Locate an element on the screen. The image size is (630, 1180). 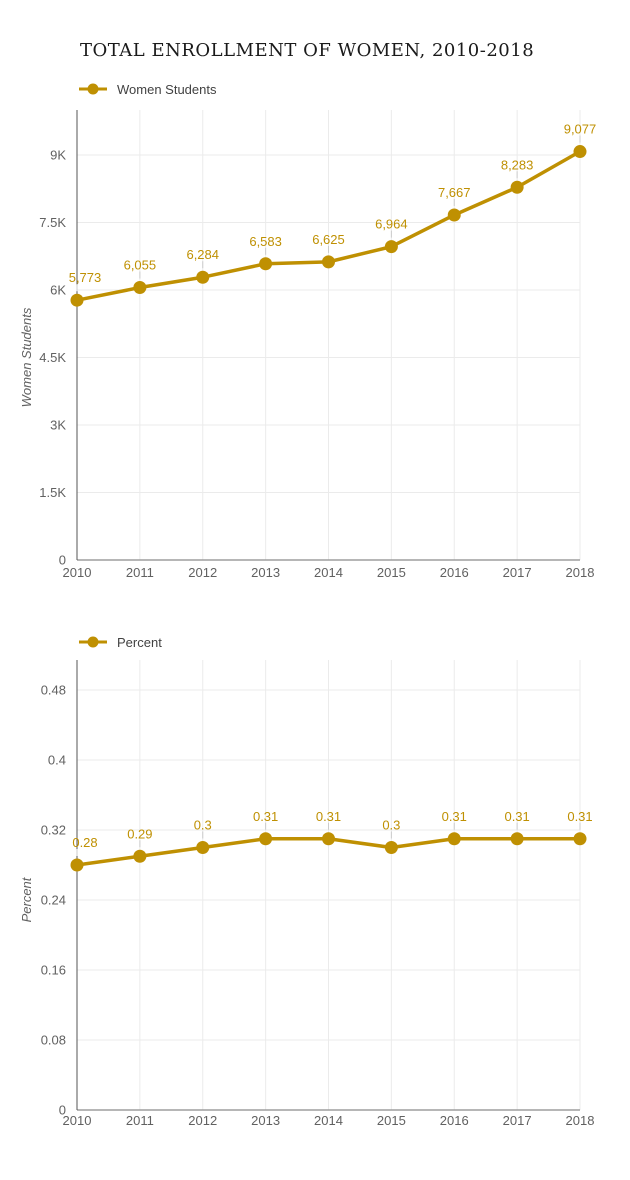
data-point-label: 6,964 is located at coordinates (391, 224).